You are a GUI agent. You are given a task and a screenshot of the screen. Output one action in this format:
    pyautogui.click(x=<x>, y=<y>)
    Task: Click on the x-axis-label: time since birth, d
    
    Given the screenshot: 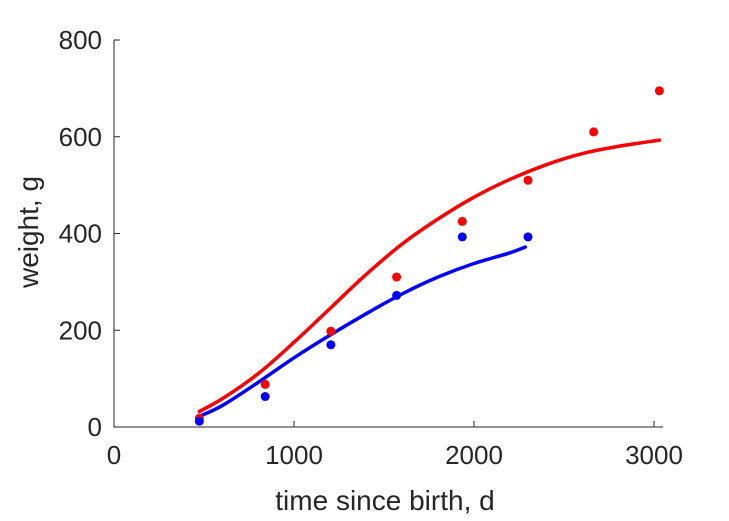 What is the action you would take?
    pyautogui.click(x=384, y=500)
    